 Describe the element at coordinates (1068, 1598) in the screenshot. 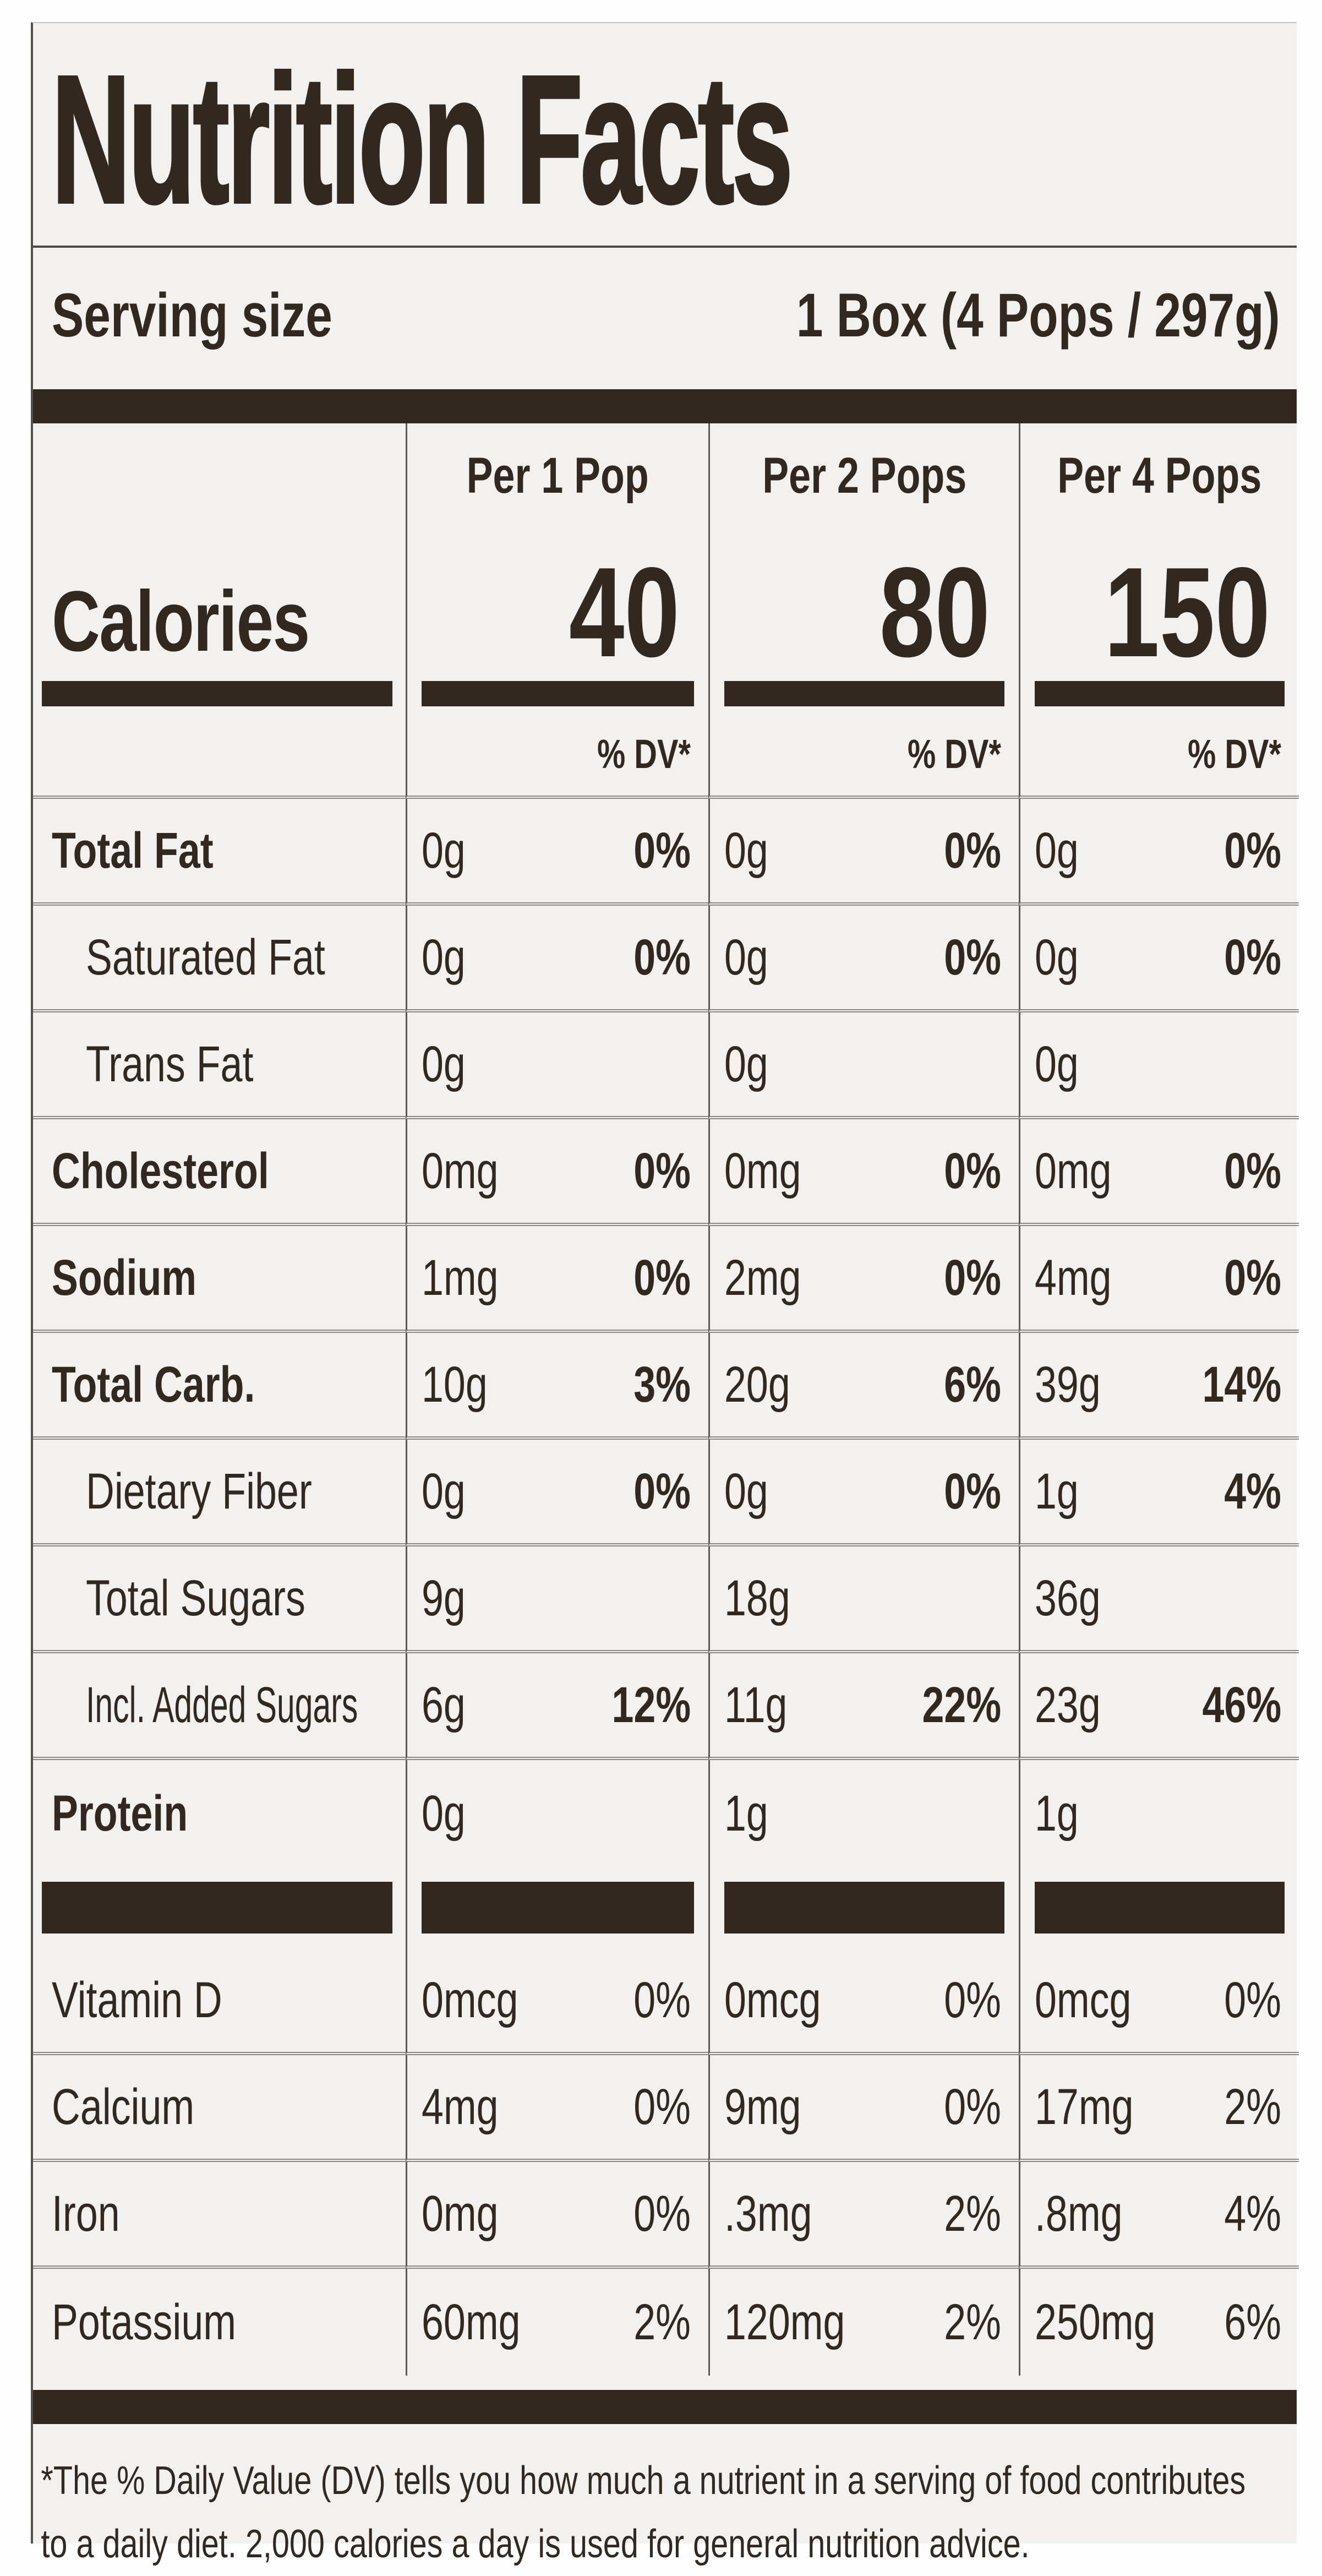

I see `amount-value: 36g` at that location.